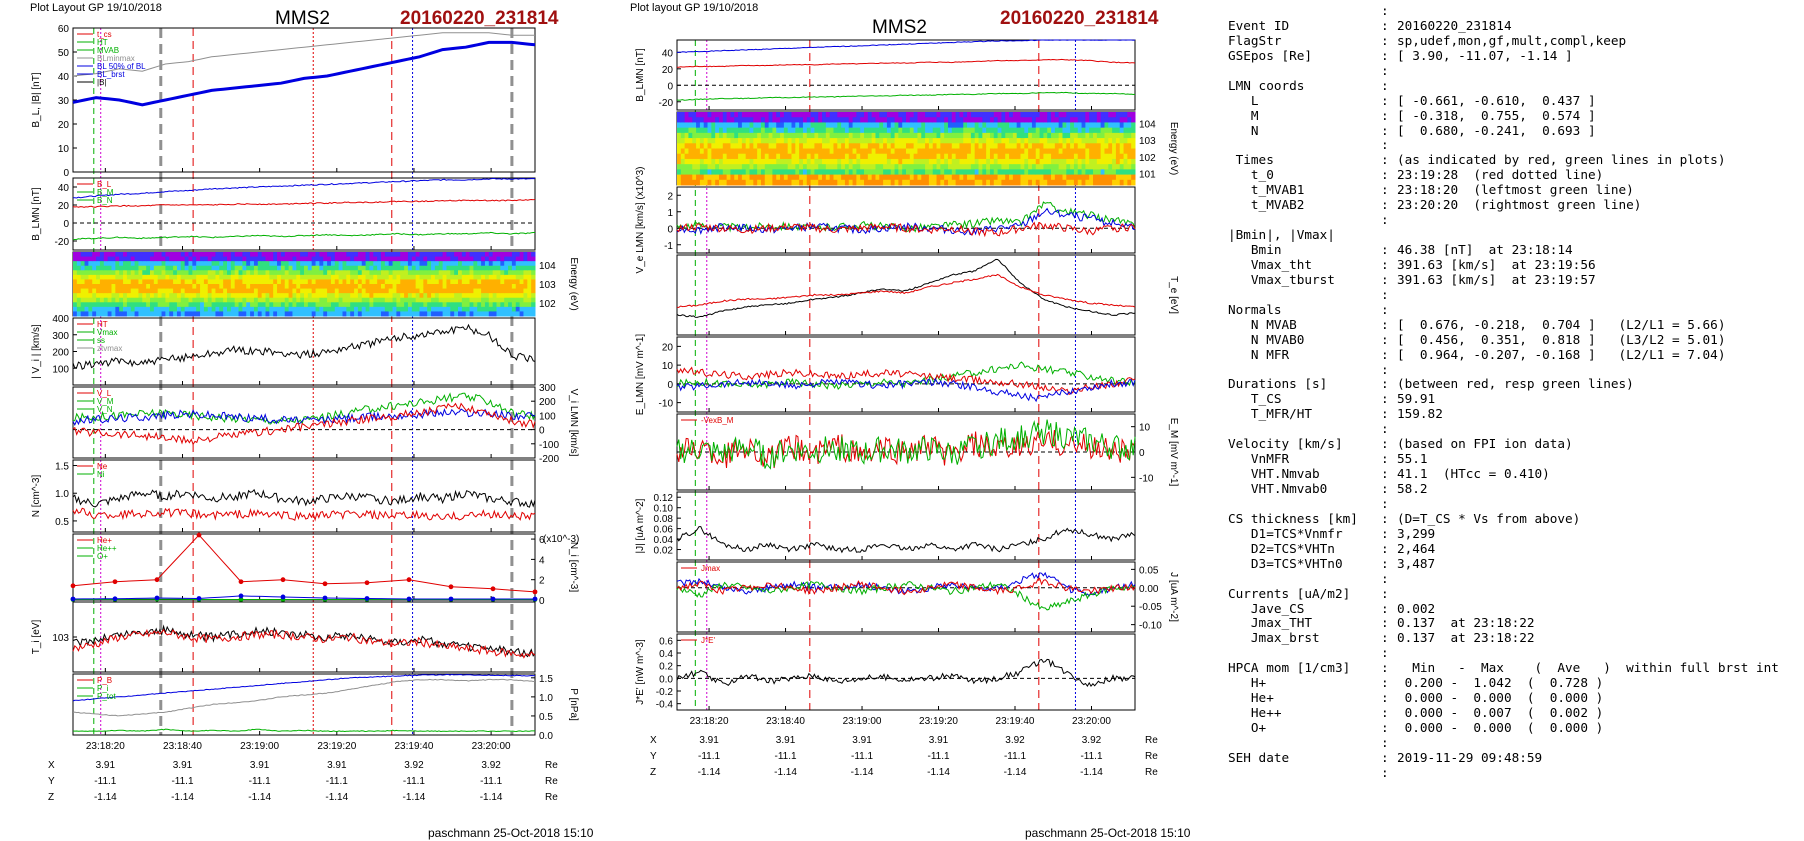 This screenshot has height=841, width=1804. Describe the element at coordinates (1266, 205) in the screenshot. I see `info-key: t_MVAB2` at that location.